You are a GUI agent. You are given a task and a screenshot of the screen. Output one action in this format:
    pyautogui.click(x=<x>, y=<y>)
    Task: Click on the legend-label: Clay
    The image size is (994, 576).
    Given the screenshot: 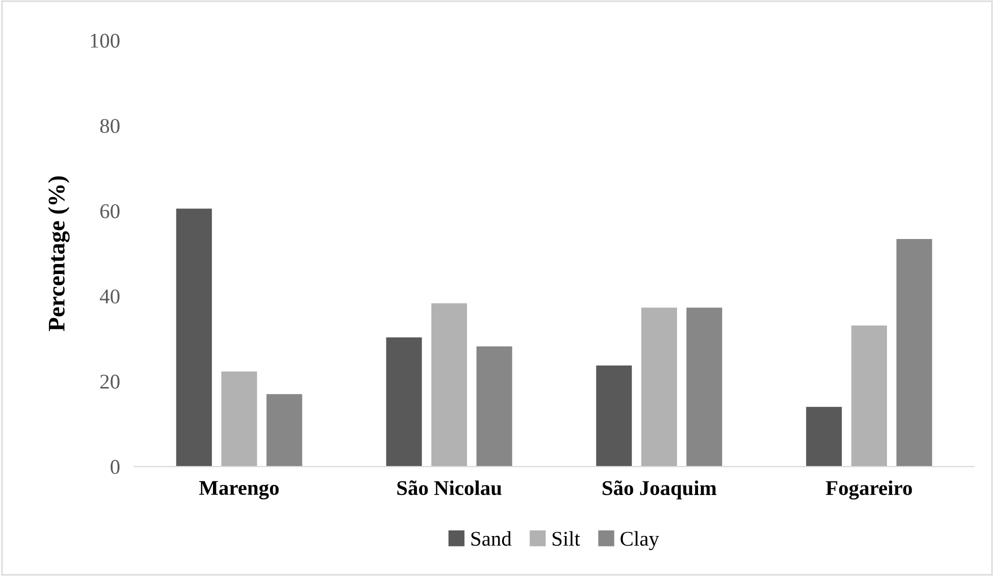 What is the action you would take?
    pyautogui.click(x=640, y=540)
    